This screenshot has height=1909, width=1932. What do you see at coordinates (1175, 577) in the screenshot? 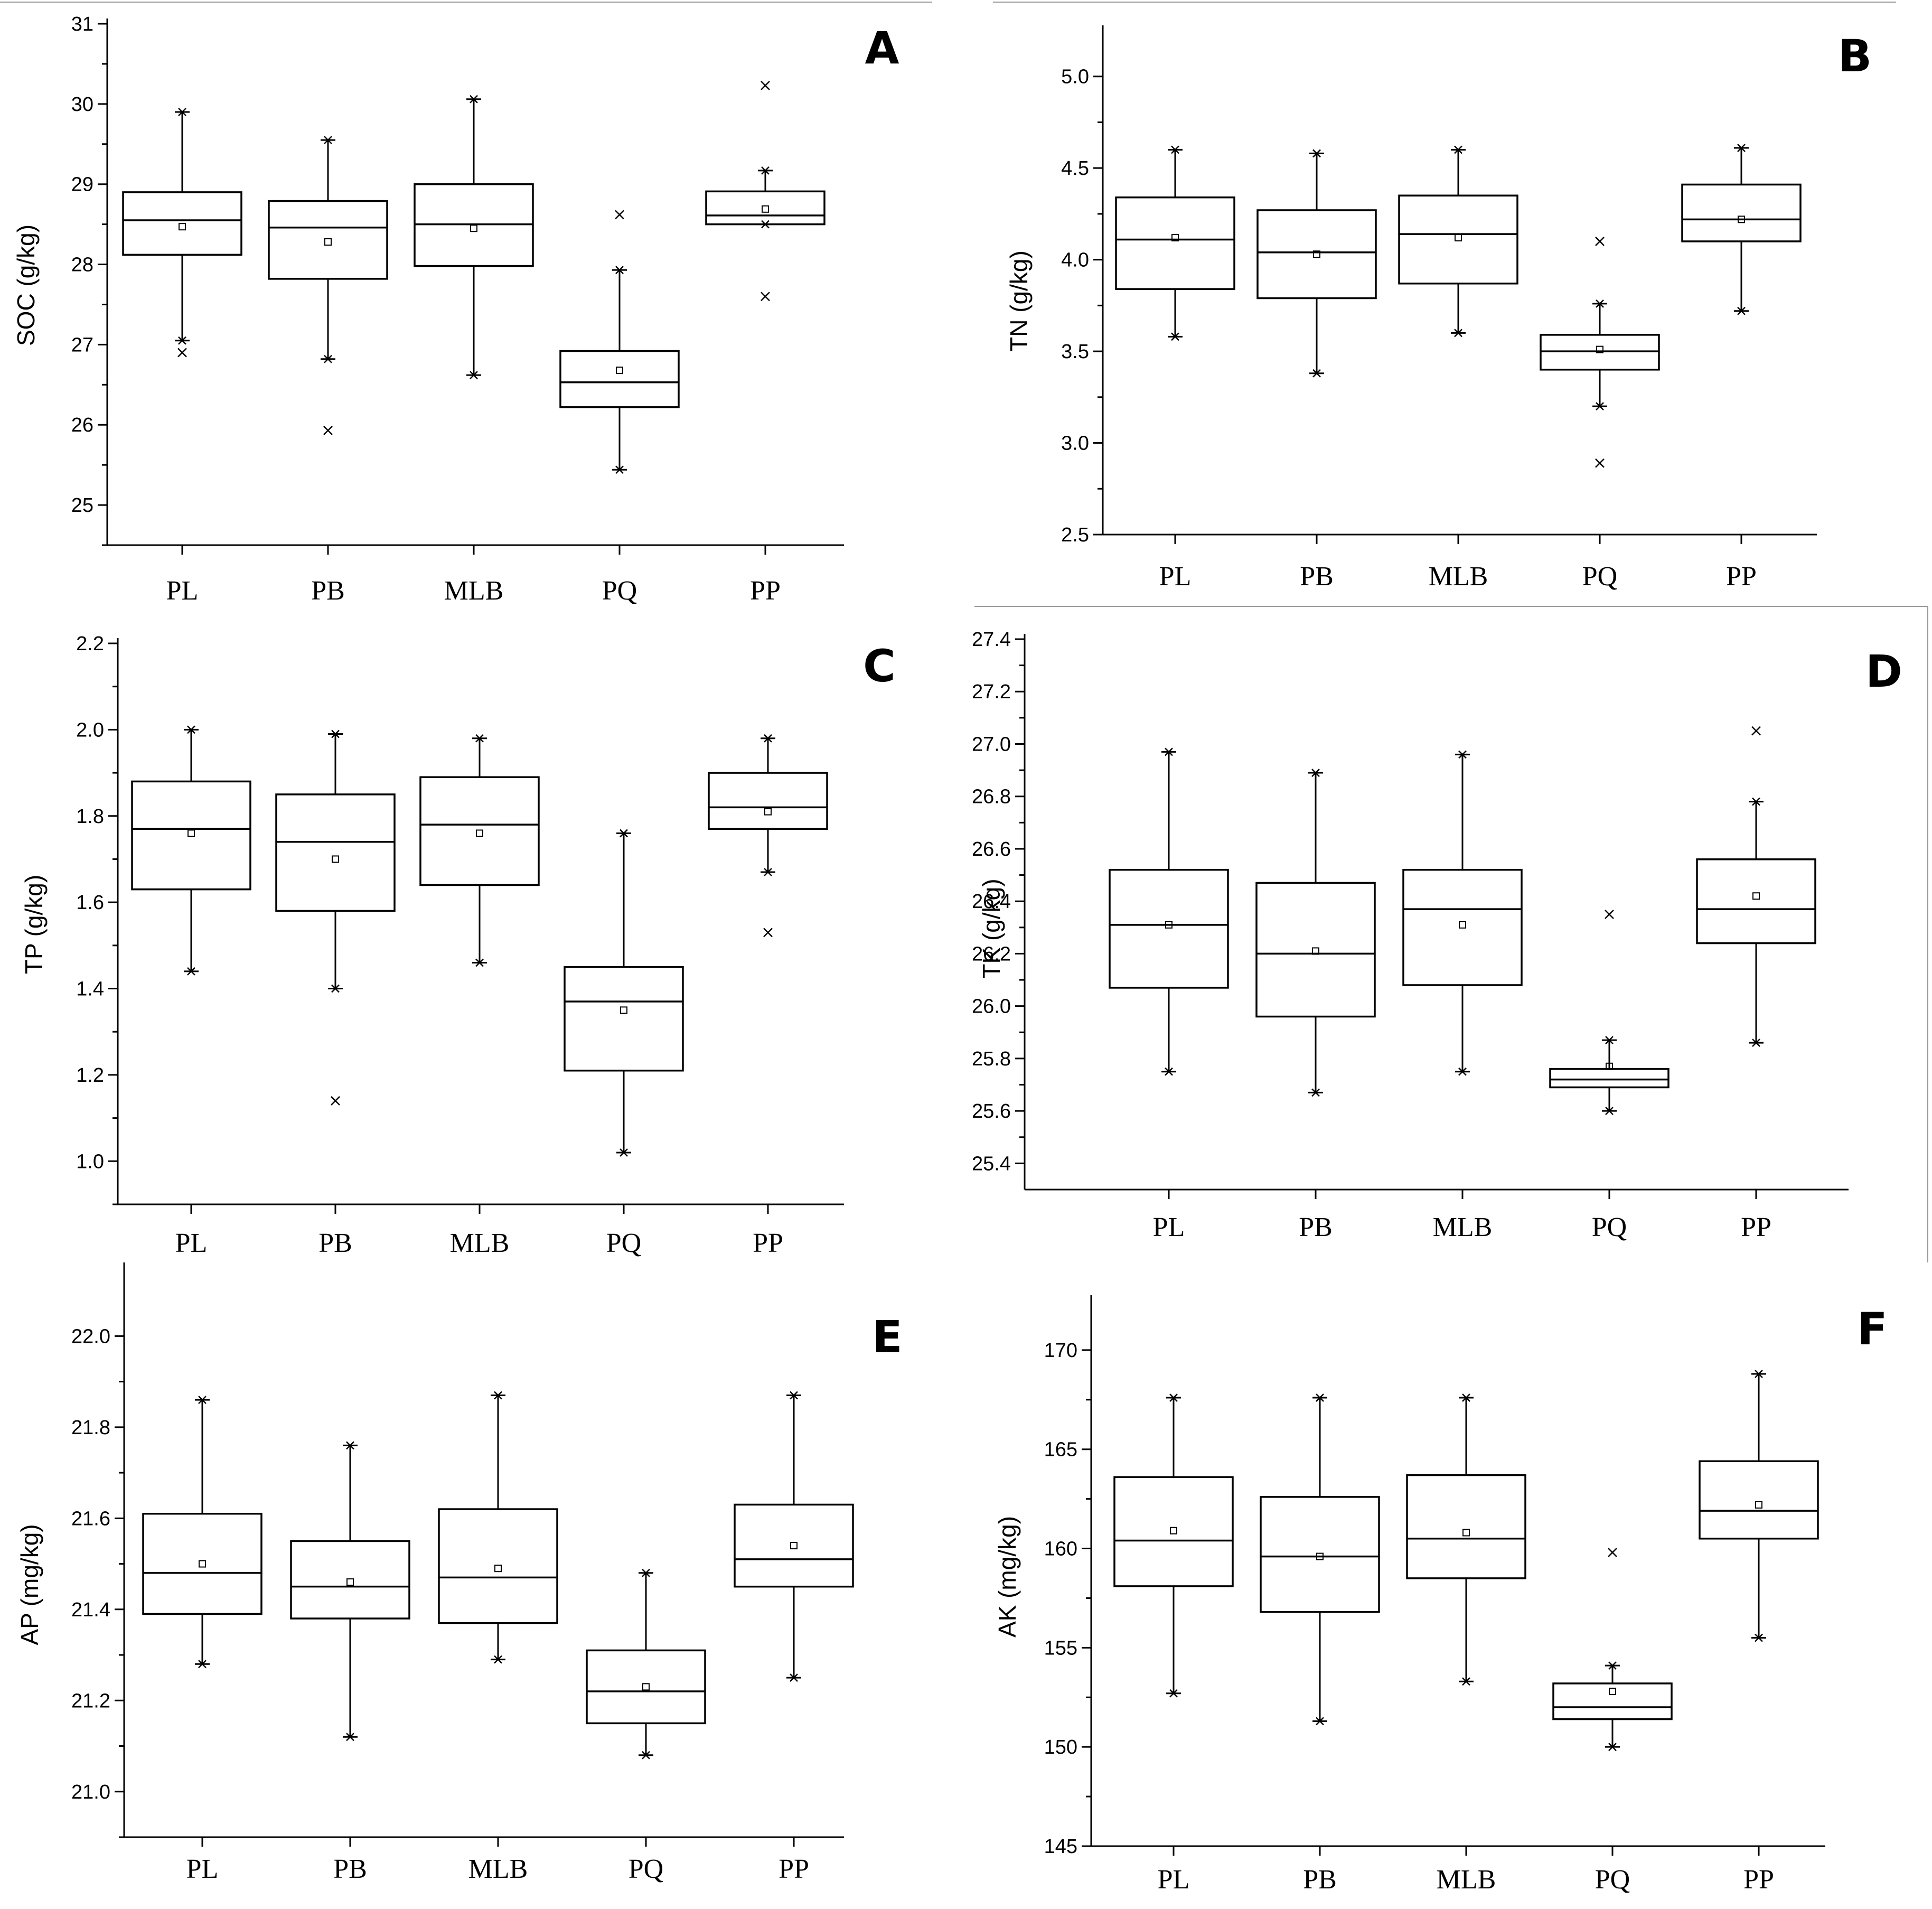
I see `x-tick-label: PL` at bounding box center [1175, 577].